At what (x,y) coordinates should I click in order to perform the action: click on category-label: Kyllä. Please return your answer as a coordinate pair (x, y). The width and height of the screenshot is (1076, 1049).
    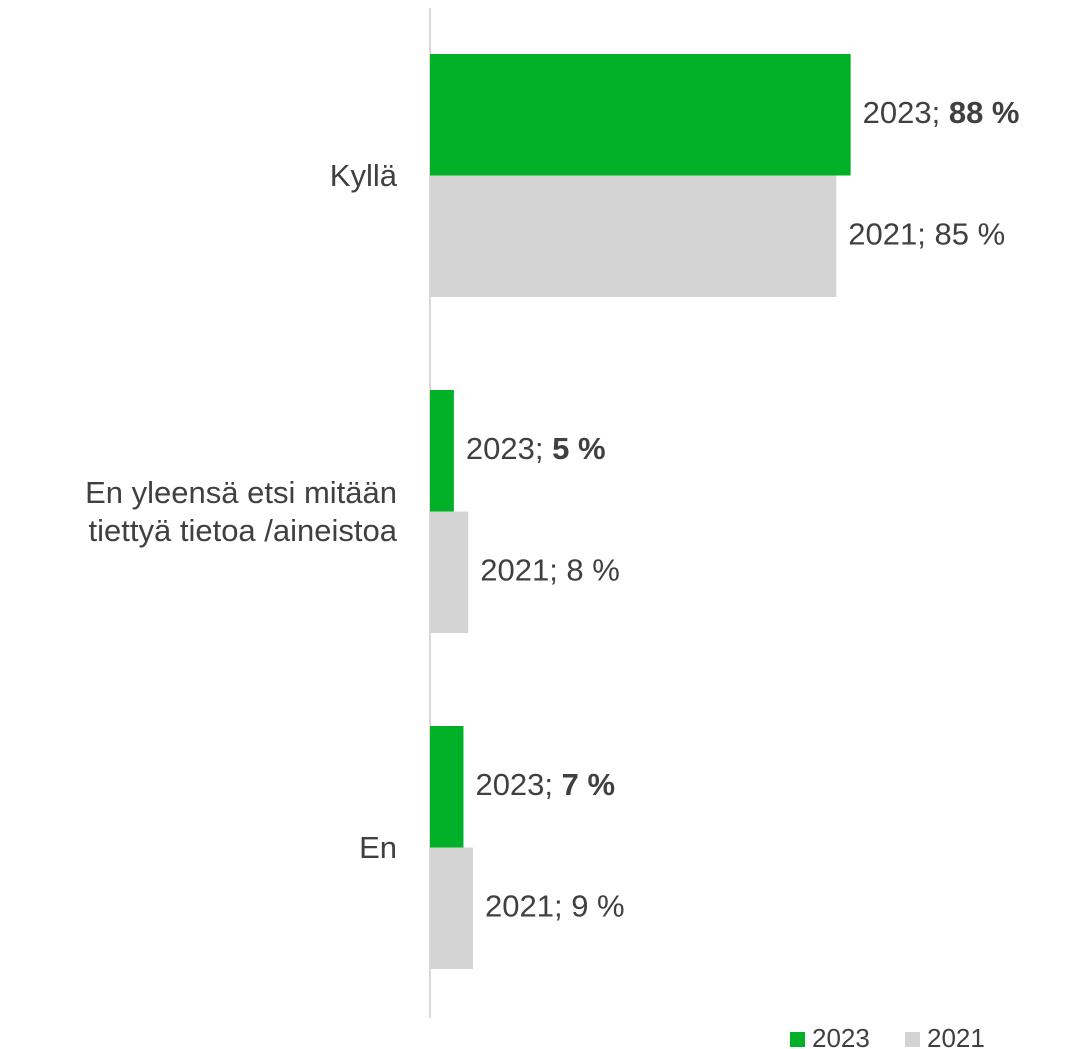
    Looking at the image, I should click on (363, 175).